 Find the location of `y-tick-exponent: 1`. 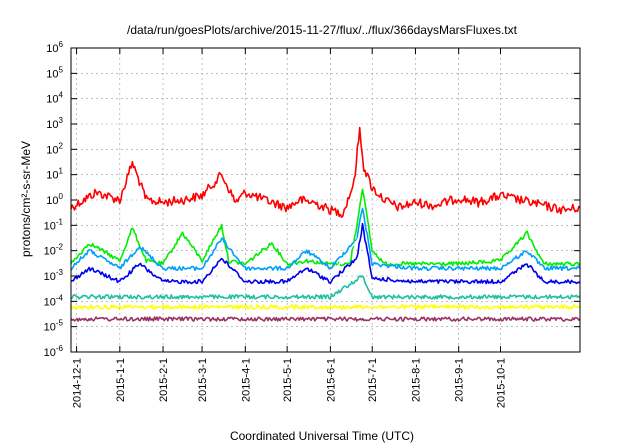

y-tick-exponent: 1 is located at coordinates (61, 171).